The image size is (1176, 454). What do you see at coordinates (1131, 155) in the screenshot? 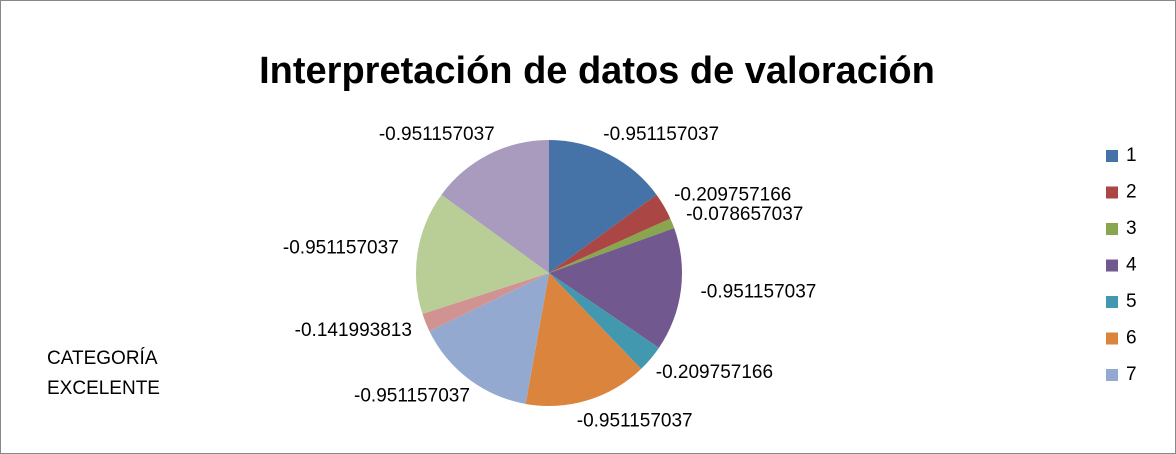
I see `legend-label: 1` at bounding box center [1131, 155].